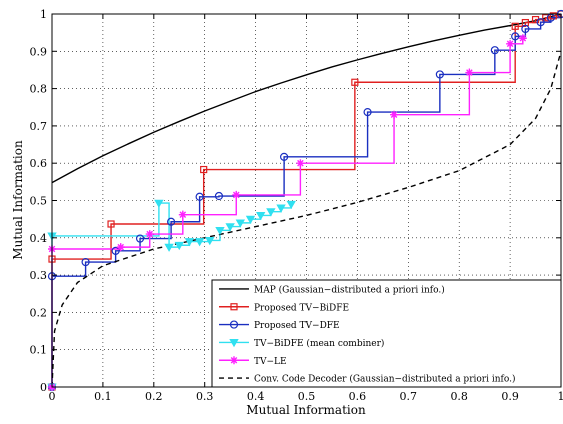  What do you see at coordinates (409, 396) in the screenshot?
I see `x-tick-label: 0.7` at bounding box center [409, 396].